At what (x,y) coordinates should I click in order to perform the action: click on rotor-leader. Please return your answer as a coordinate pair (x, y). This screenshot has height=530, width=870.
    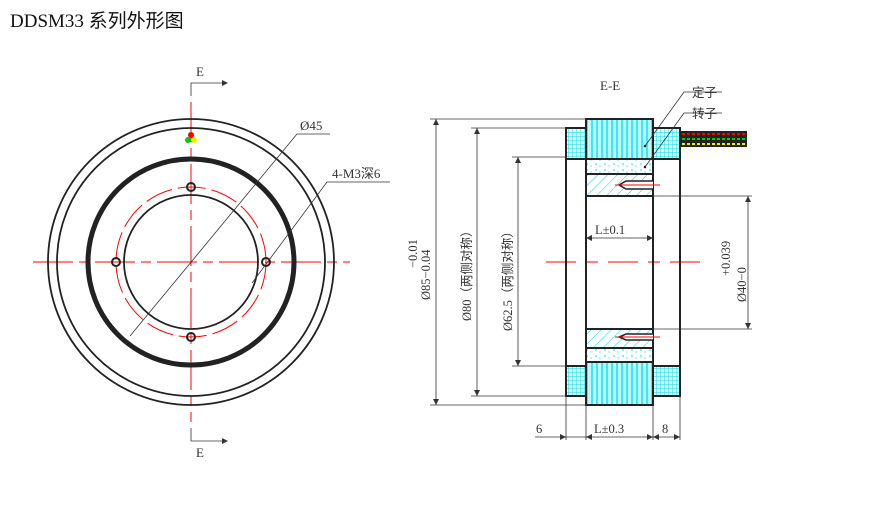
    Looking at the image, I should click on (683, 140).